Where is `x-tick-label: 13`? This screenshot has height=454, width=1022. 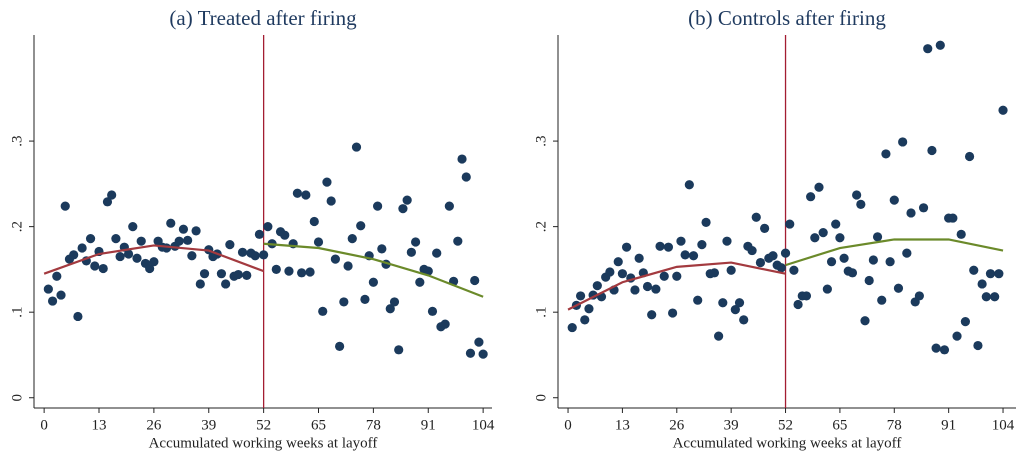
x-tick-label: 13 is located at coordinates (622, 425).